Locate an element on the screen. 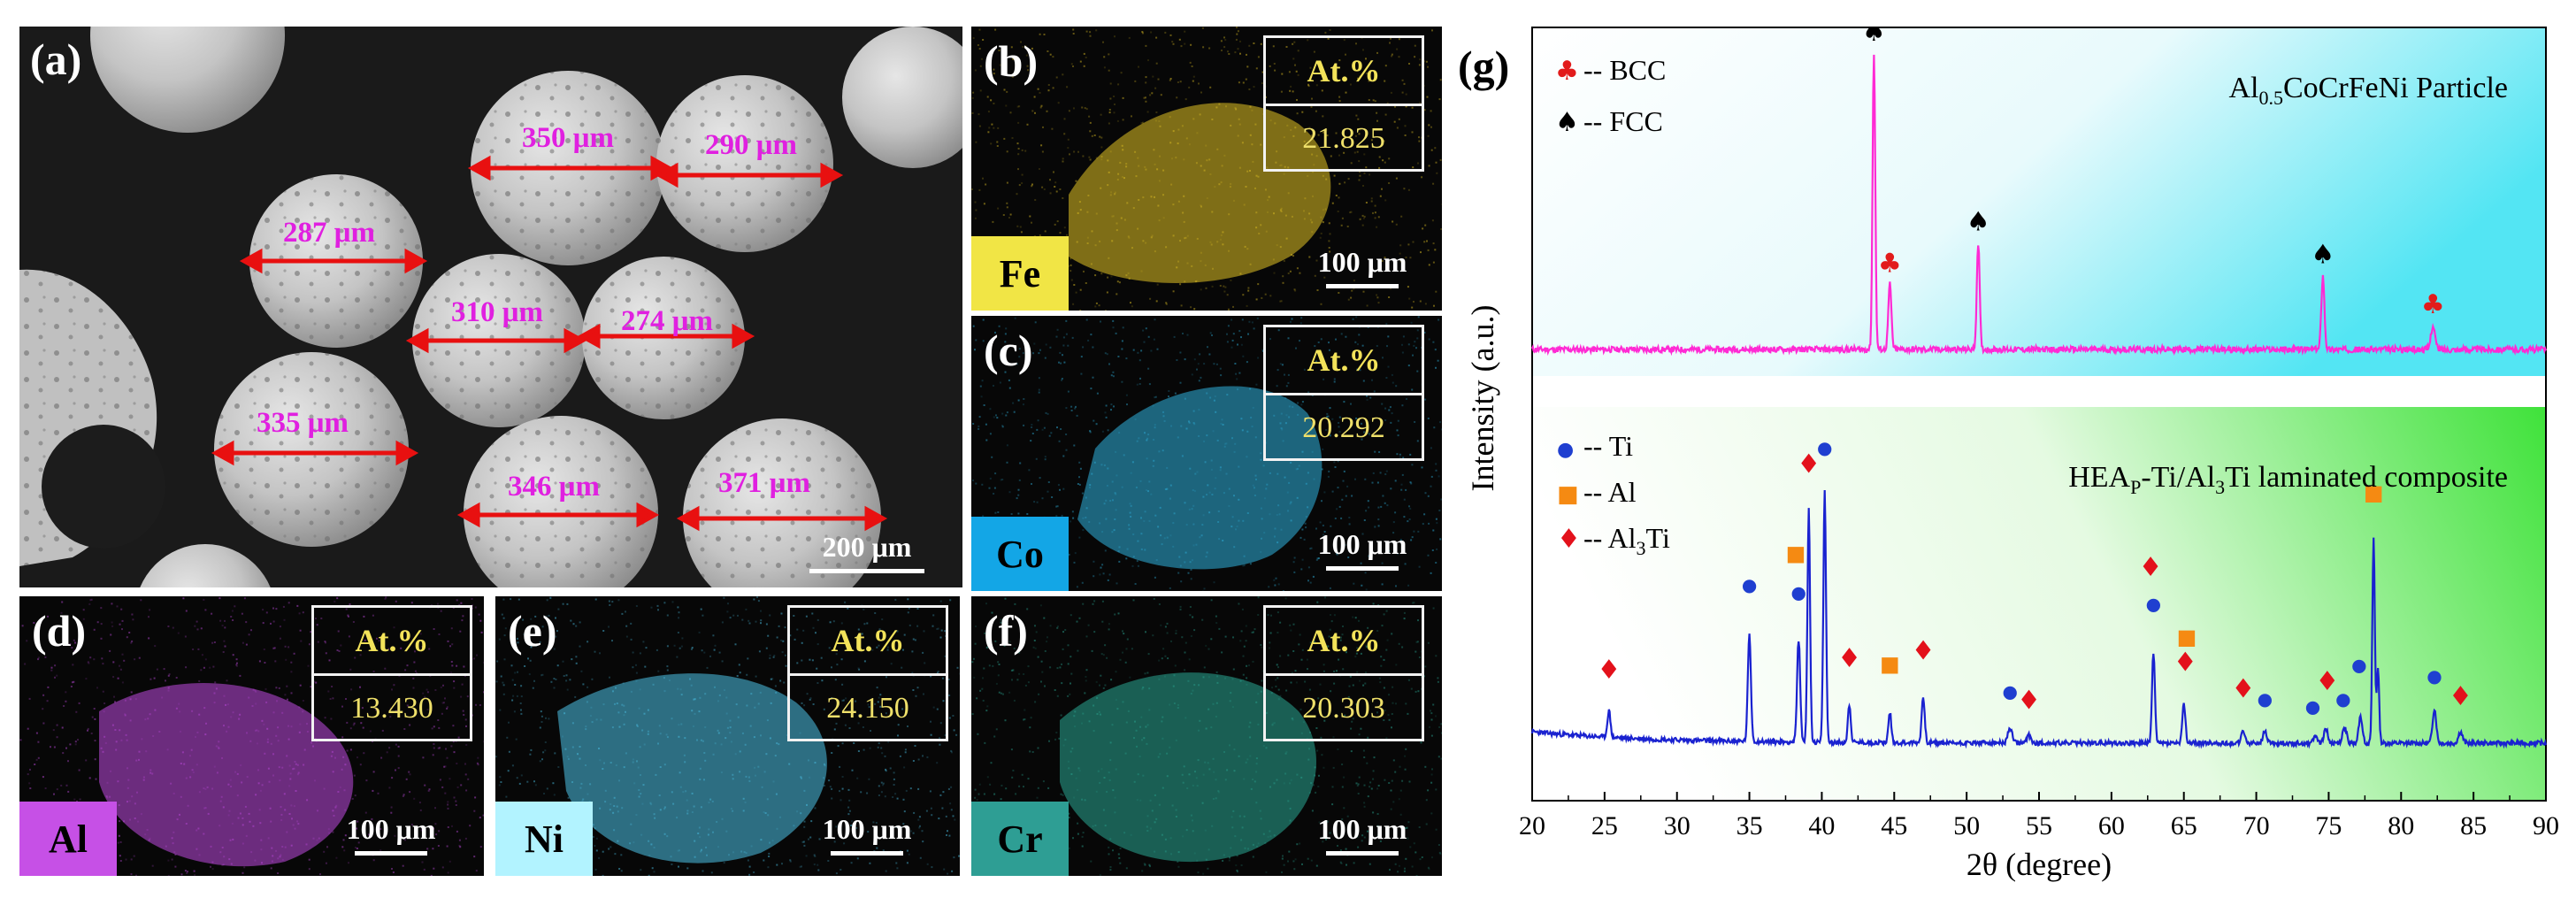 The image size is (2576, 898). panel-label: (b) is located at coordinates (1011, 61).